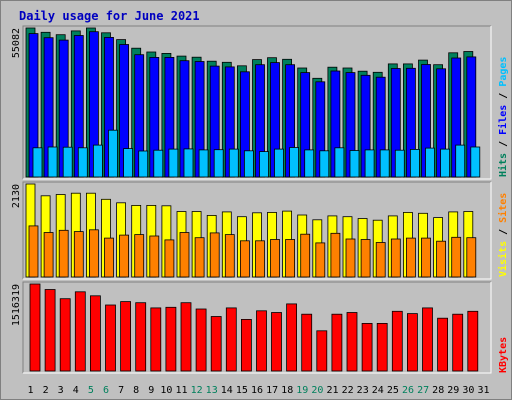 Image resolution: width=512 pixels, height=401 pixels. Describe the element at coordinates (109, 16) in the screenshot. I see `chart-title: Daily usage for June 2021` at that location.